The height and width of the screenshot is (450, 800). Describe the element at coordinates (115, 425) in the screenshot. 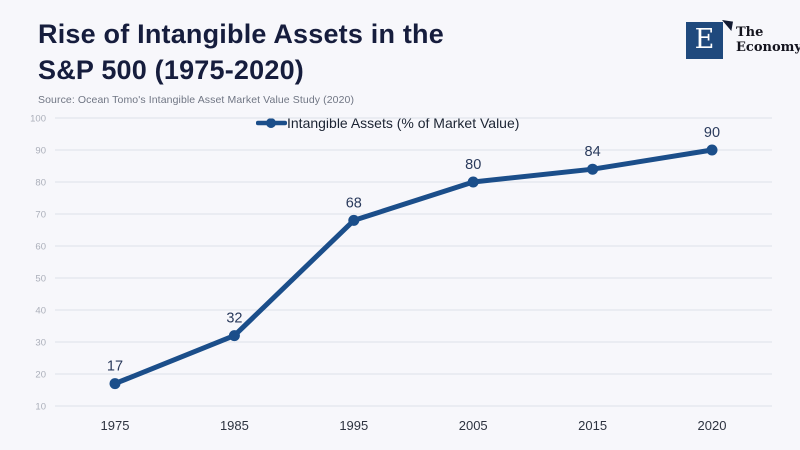

I see `svg-text: 1975` at that location.